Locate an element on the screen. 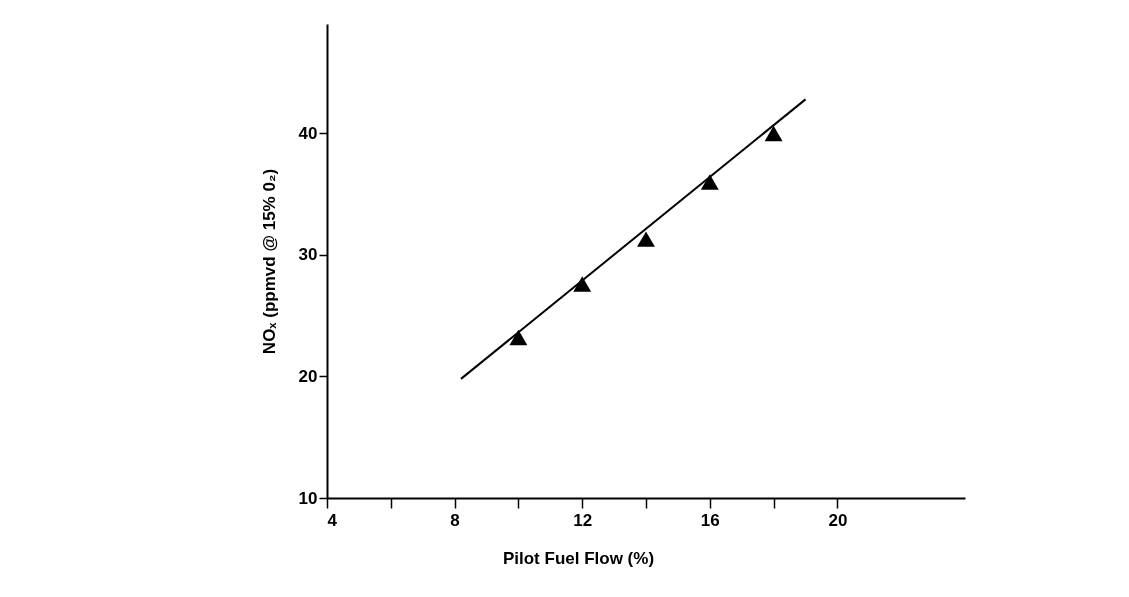 The image size is (1129, 597). y-axis-title: NOₓ (ppmvd @ 15% 0₂) is located at coordinates (269, 261).